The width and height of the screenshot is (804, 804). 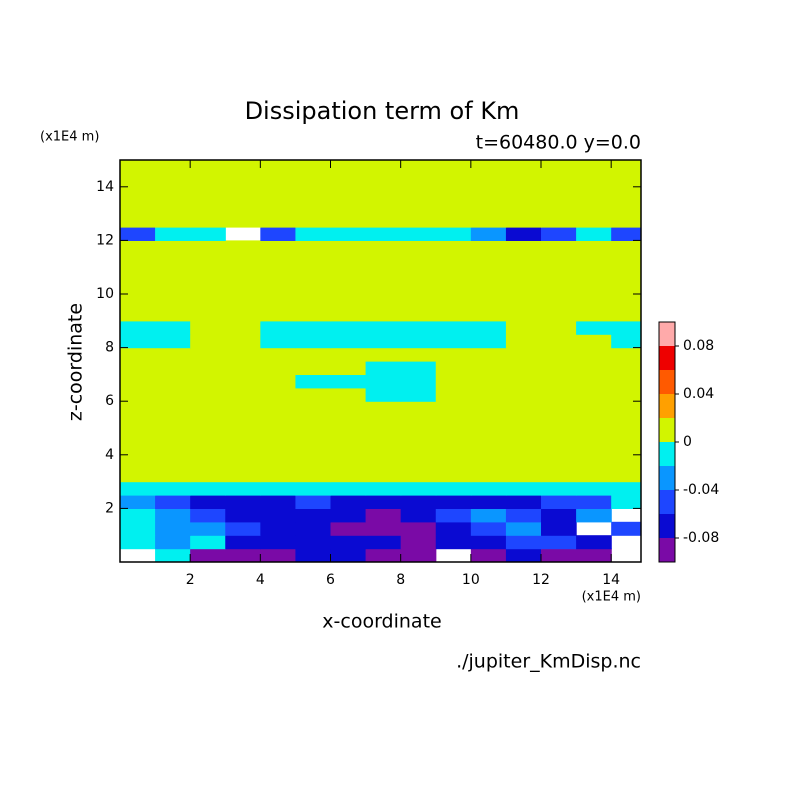 I want to click on y-tick-label: 2, so click(x=109, y=508).